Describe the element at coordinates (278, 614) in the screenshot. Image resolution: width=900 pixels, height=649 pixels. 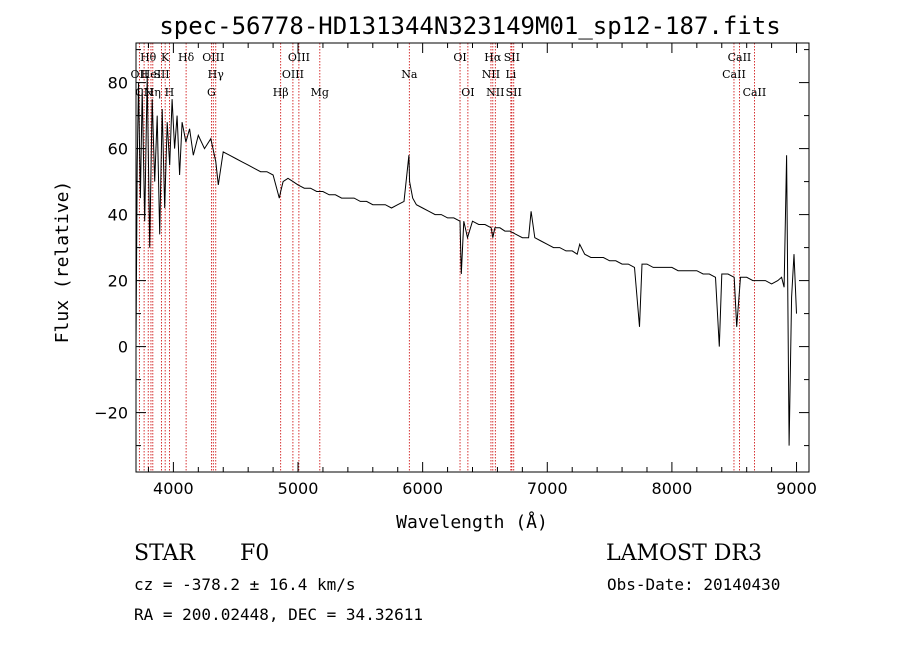
I see `coordinates-text: RA = 200.02448, DEC = 34.32611` at that location.